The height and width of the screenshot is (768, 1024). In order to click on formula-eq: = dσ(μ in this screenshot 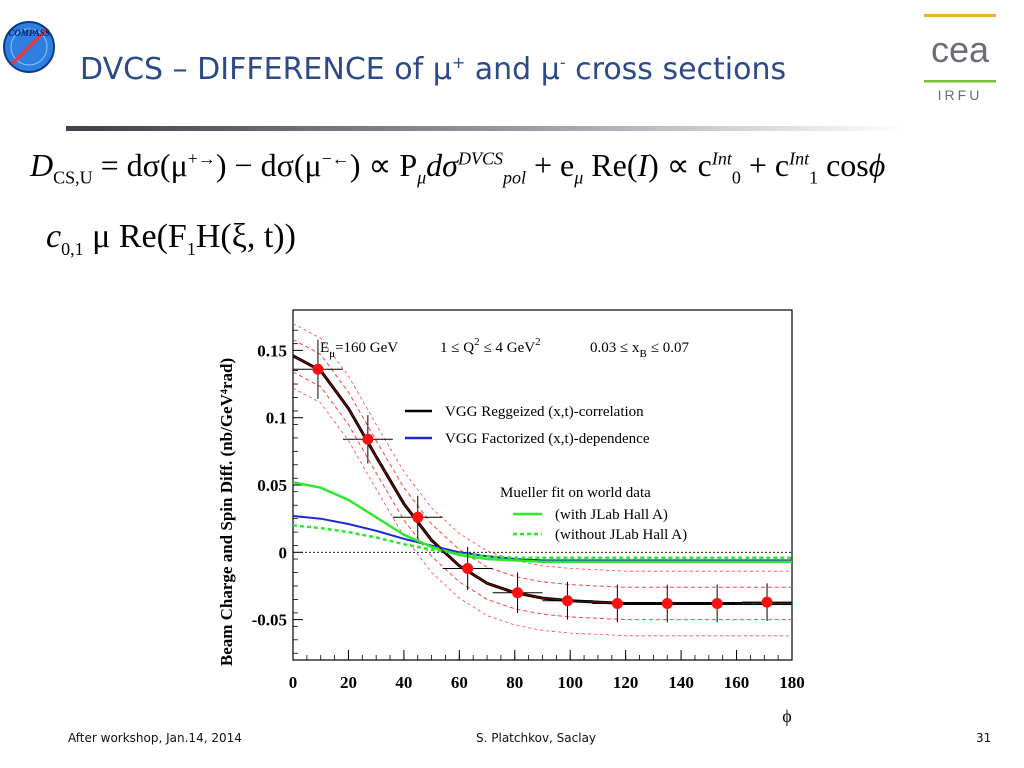, I will do `click(140, 165)`.